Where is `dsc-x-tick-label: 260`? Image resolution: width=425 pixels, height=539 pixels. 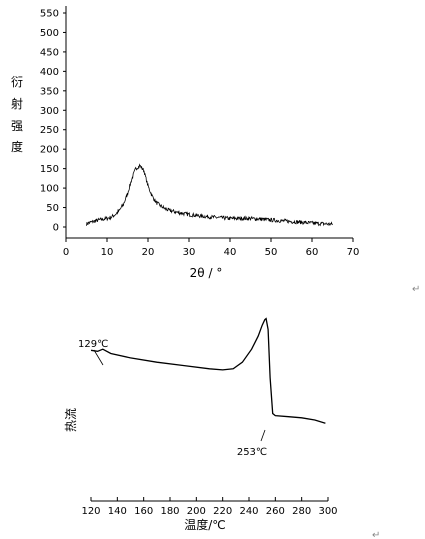
dsc-x-tick-label: 260 is located at coordinates (275, 511).